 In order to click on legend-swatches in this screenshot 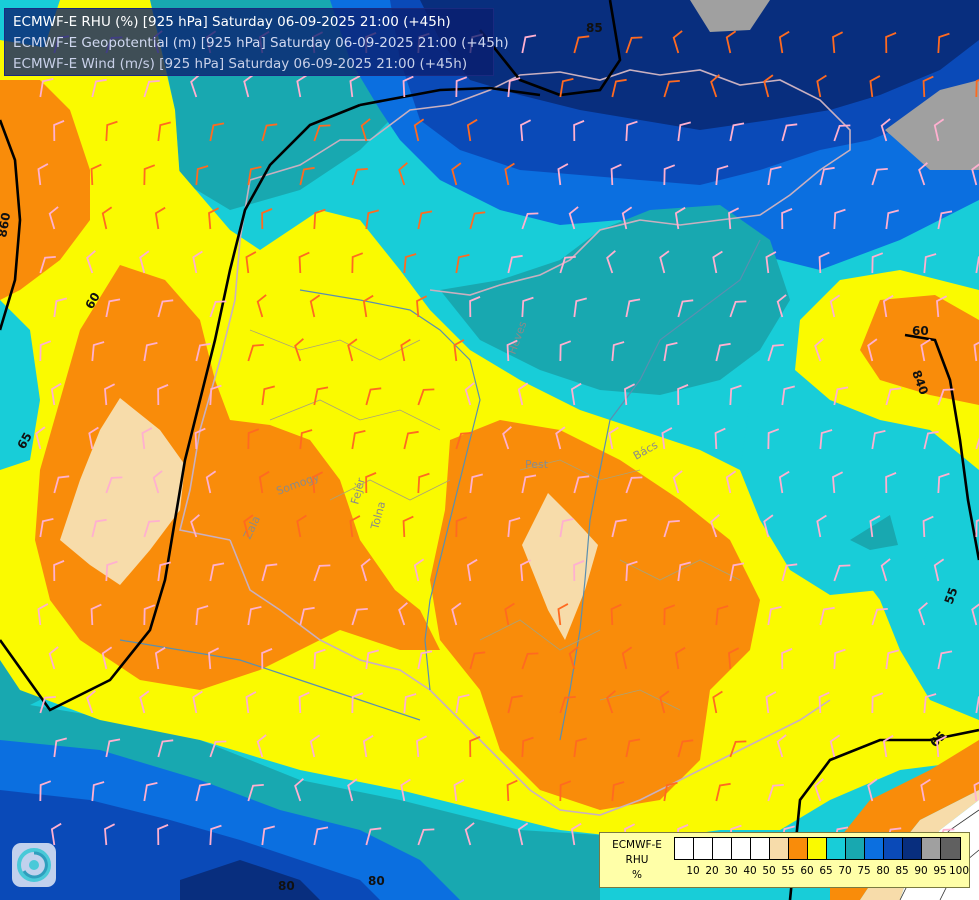, I will do `click(817, 848)`.